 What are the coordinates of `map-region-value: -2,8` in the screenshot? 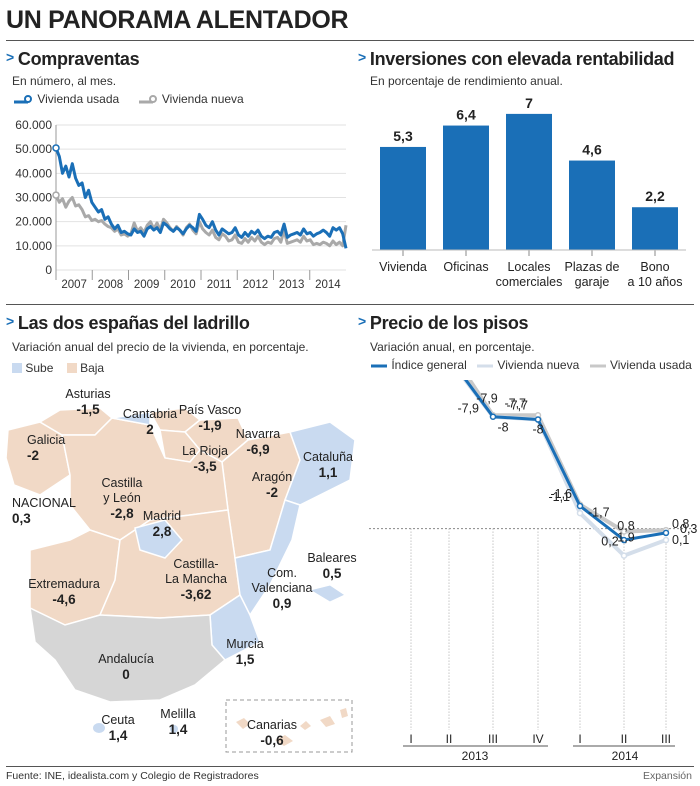 It's located at (122, 513).